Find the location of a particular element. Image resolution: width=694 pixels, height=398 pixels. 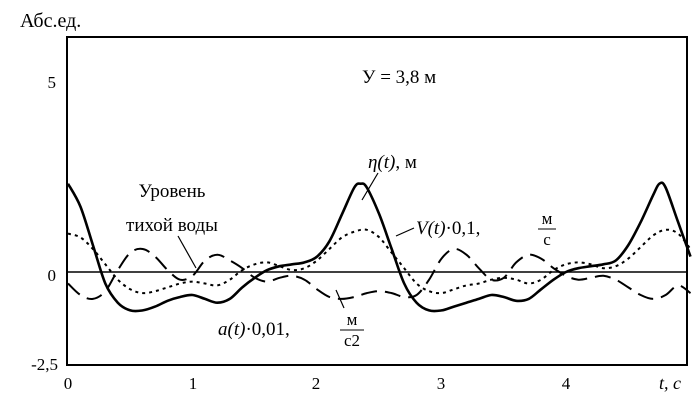

velocity-pointer is located at coordinates (405, 232).